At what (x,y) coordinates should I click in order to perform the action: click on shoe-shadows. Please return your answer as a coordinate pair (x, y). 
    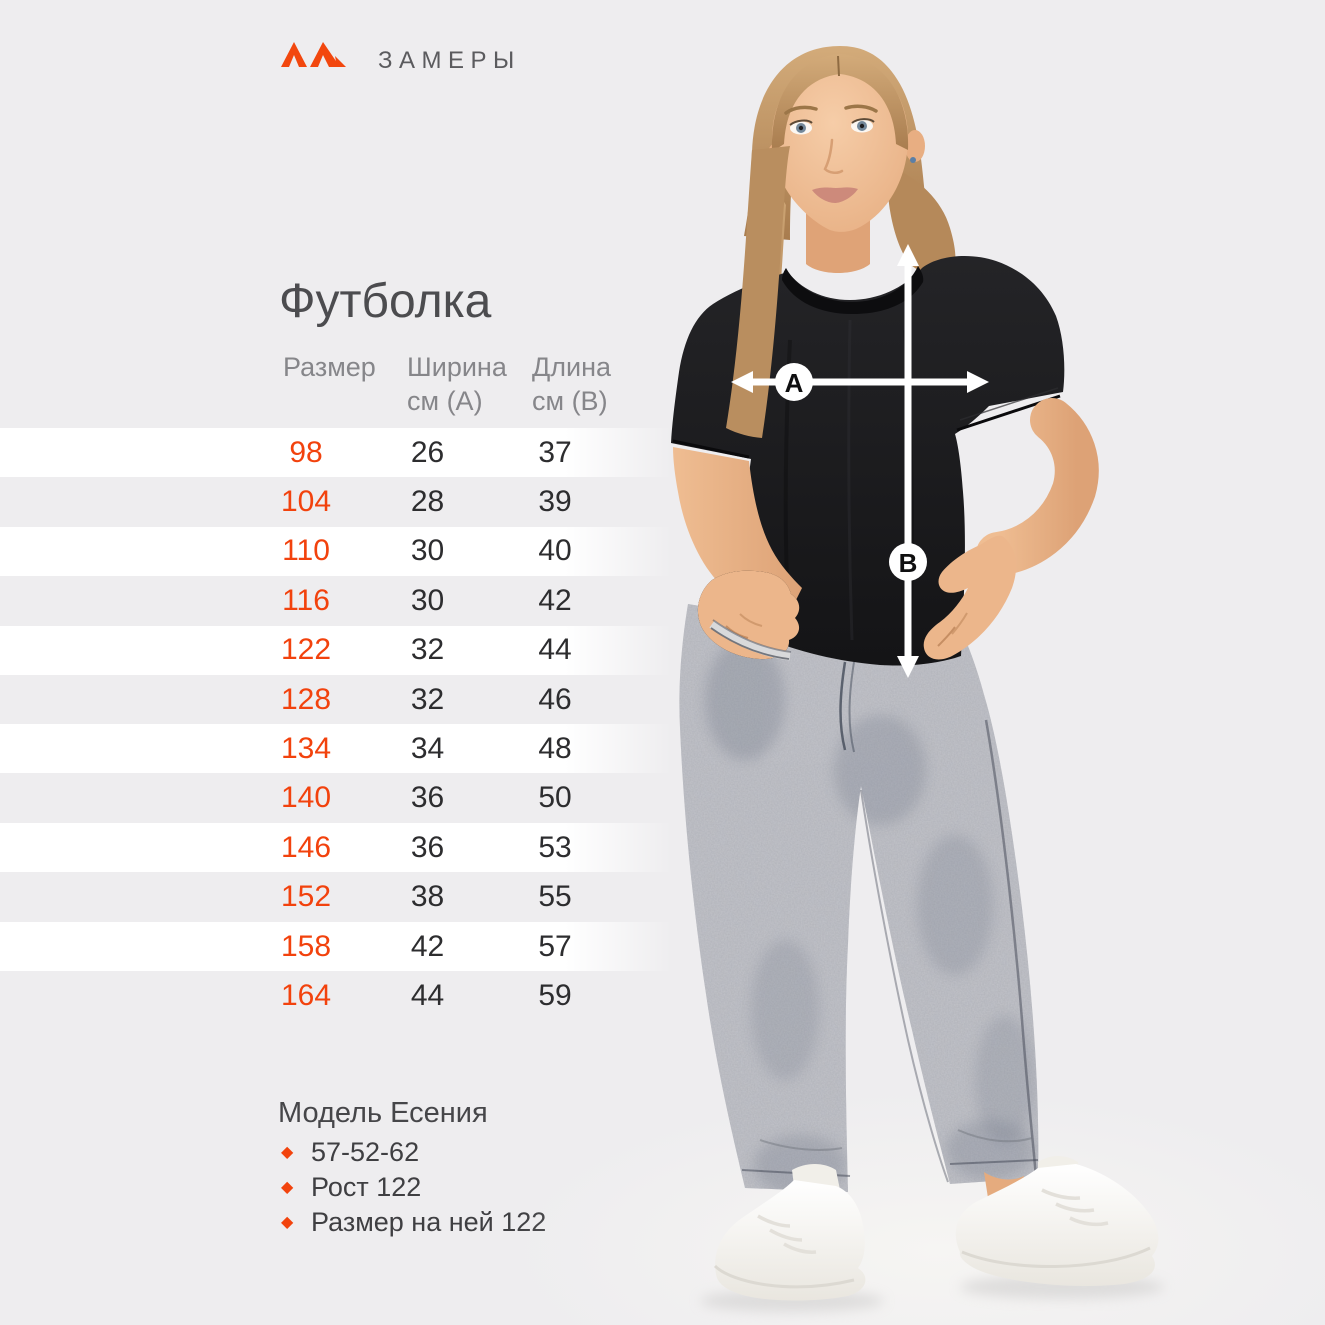
    Looking at the image, I should click on (932, 1293).